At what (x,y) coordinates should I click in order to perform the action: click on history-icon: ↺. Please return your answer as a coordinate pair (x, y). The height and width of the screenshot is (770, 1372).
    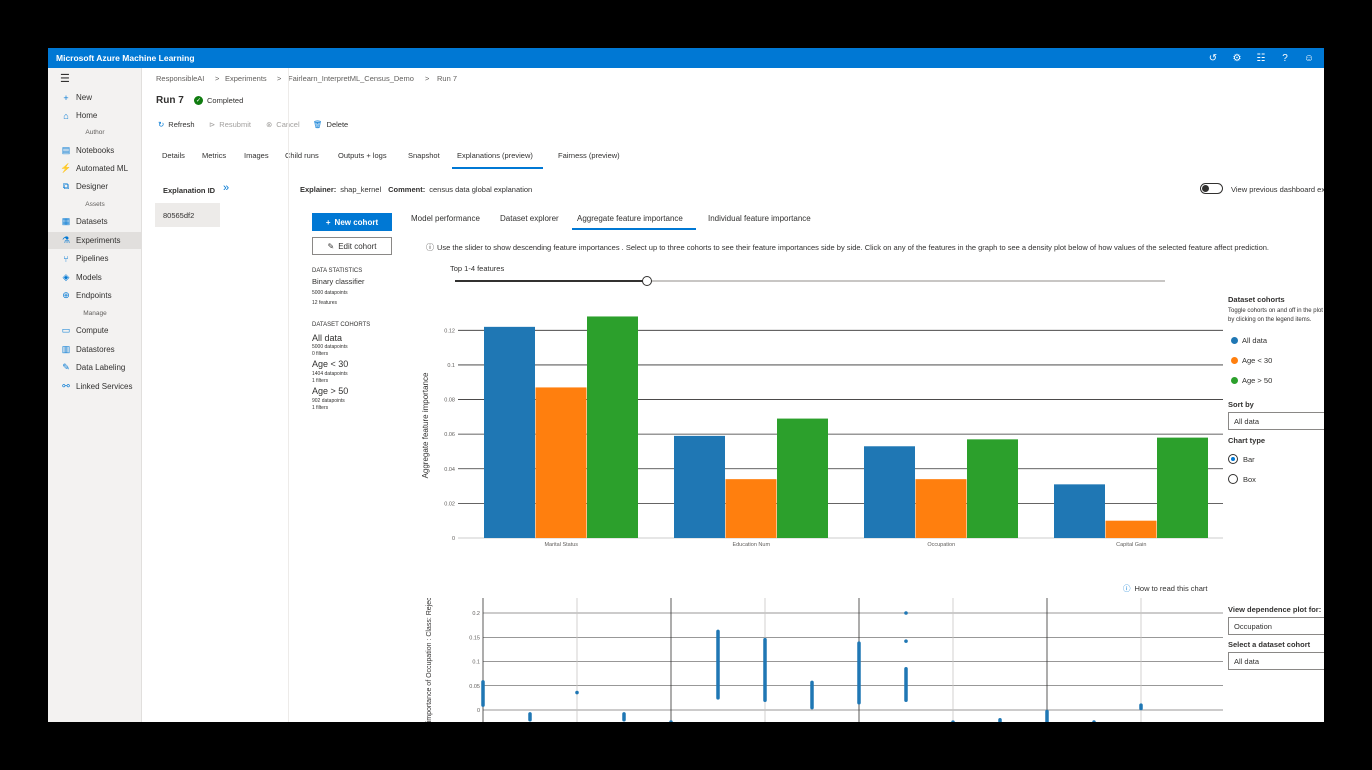
    Looking at the image, I should click on (1213, 58).